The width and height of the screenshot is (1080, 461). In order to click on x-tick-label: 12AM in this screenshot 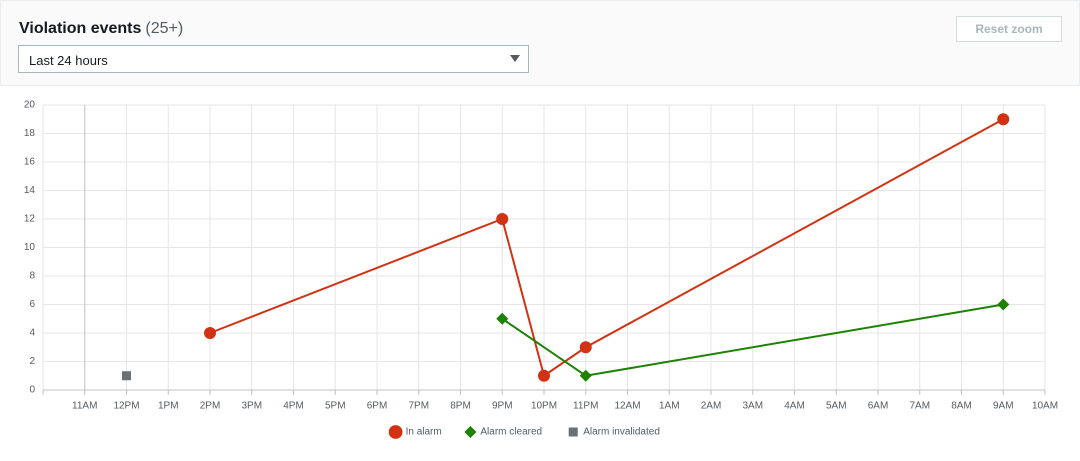, I will do `click(627, 406)`.